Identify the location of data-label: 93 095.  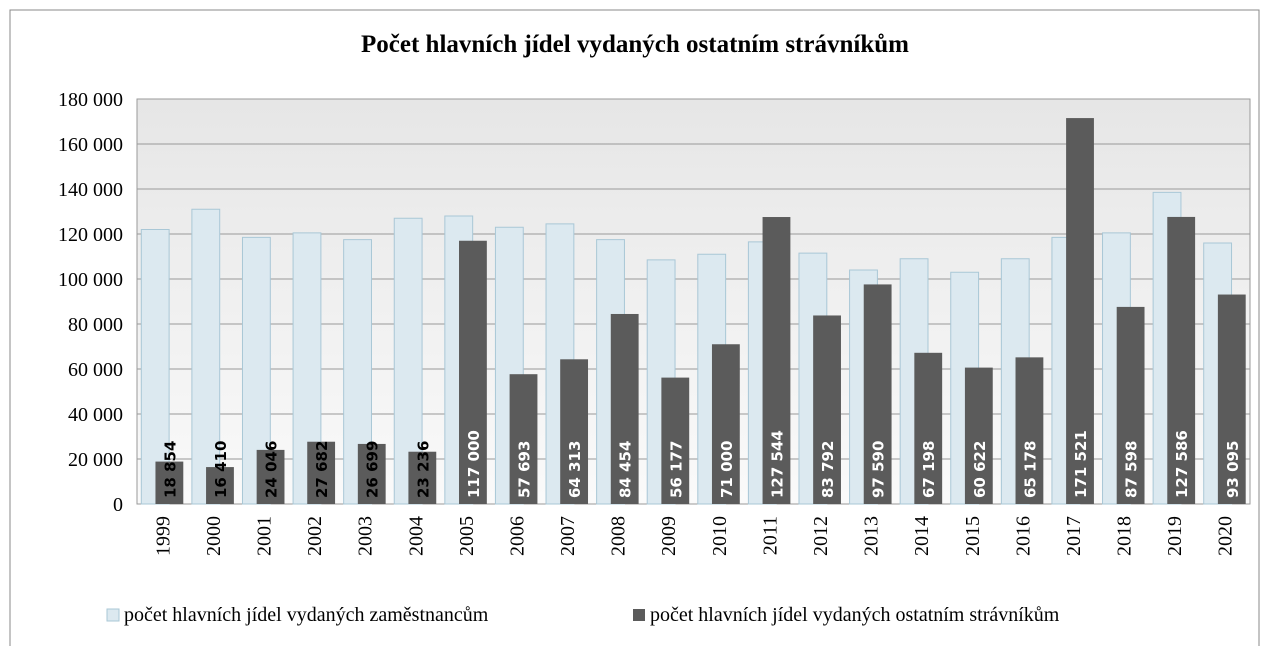
(1233, 469).